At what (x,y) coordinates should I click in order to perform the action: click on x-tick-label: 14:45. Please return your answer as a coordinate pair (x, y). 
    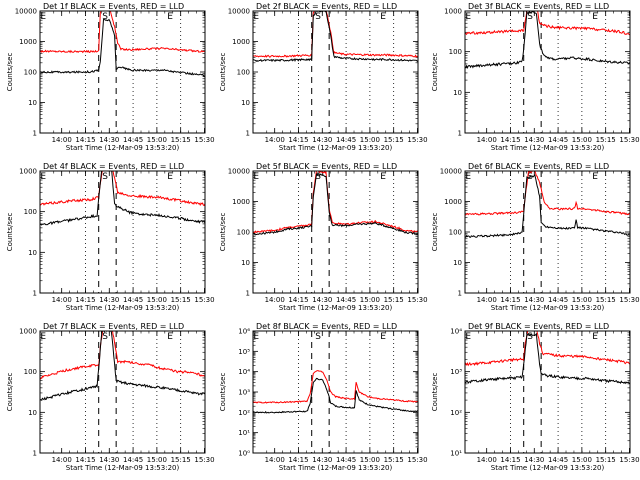
    Looking at the image, I should click on (133, 300).